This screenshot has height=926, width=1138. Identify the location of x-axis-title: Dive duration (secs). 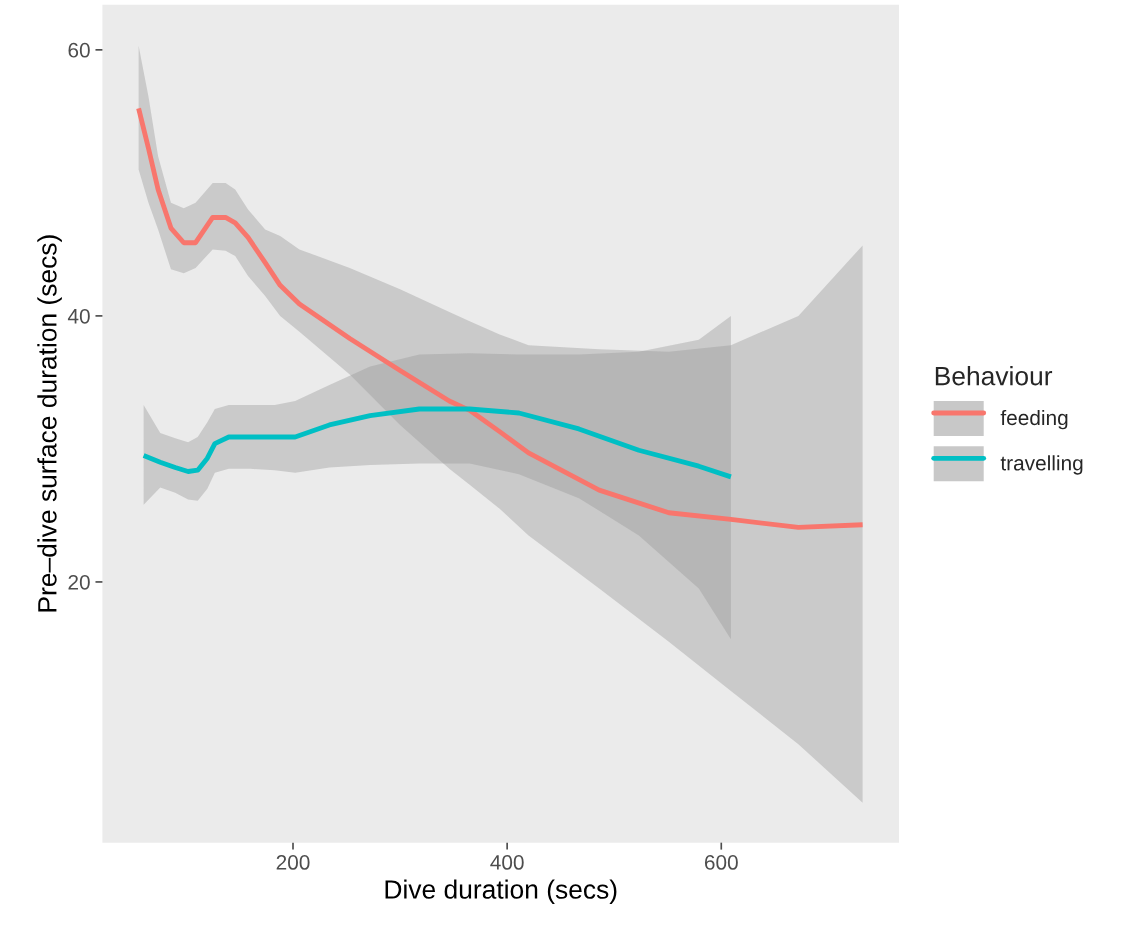
(501, 892).